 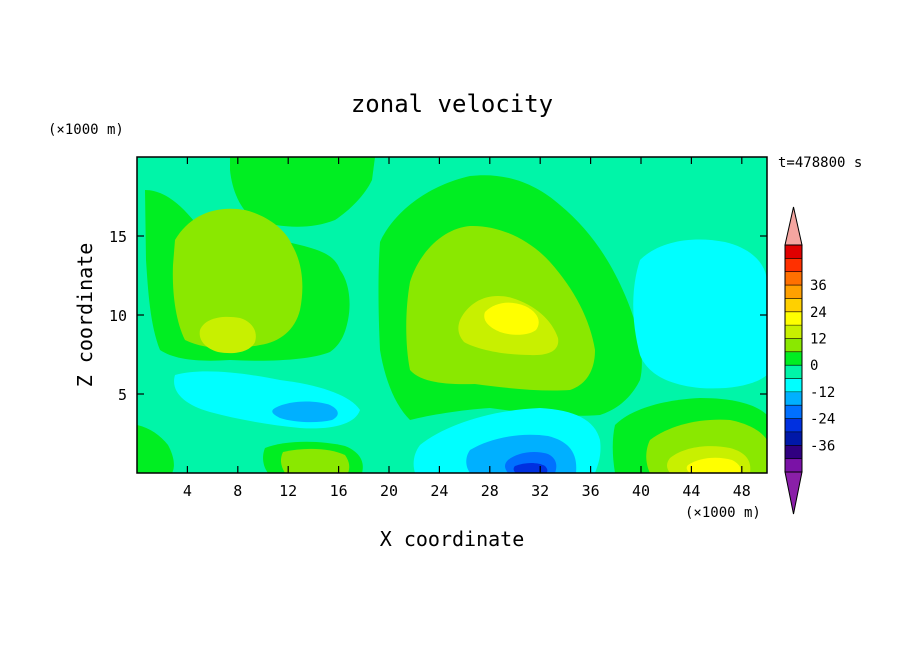 What do you see at coordinates (540, 491) in the screenshot?
I see `x-tick-label-7: 32` at bounding box center [540, 491].